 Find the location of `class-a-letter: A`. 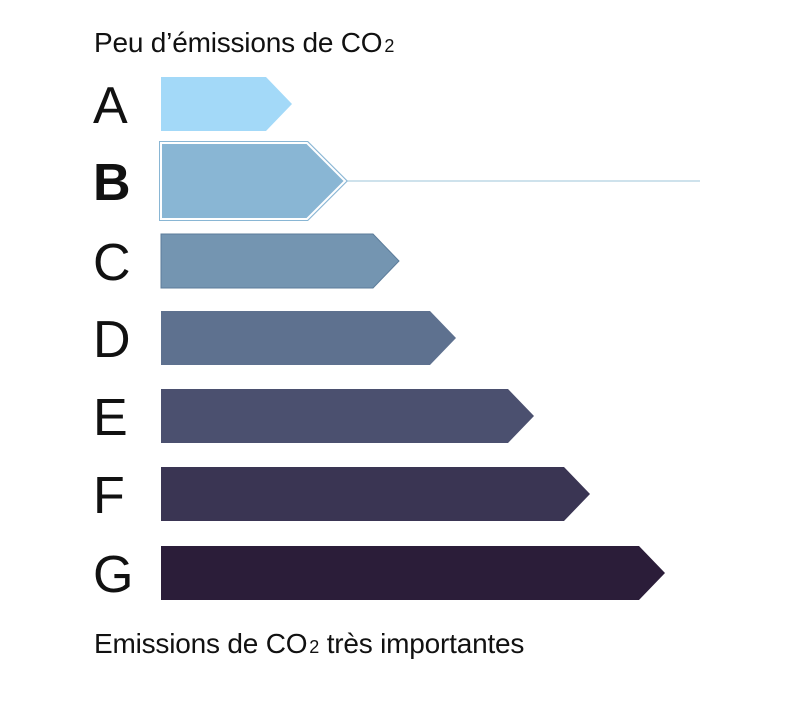

class-a-letter: A is located at coordinates (110, 106).